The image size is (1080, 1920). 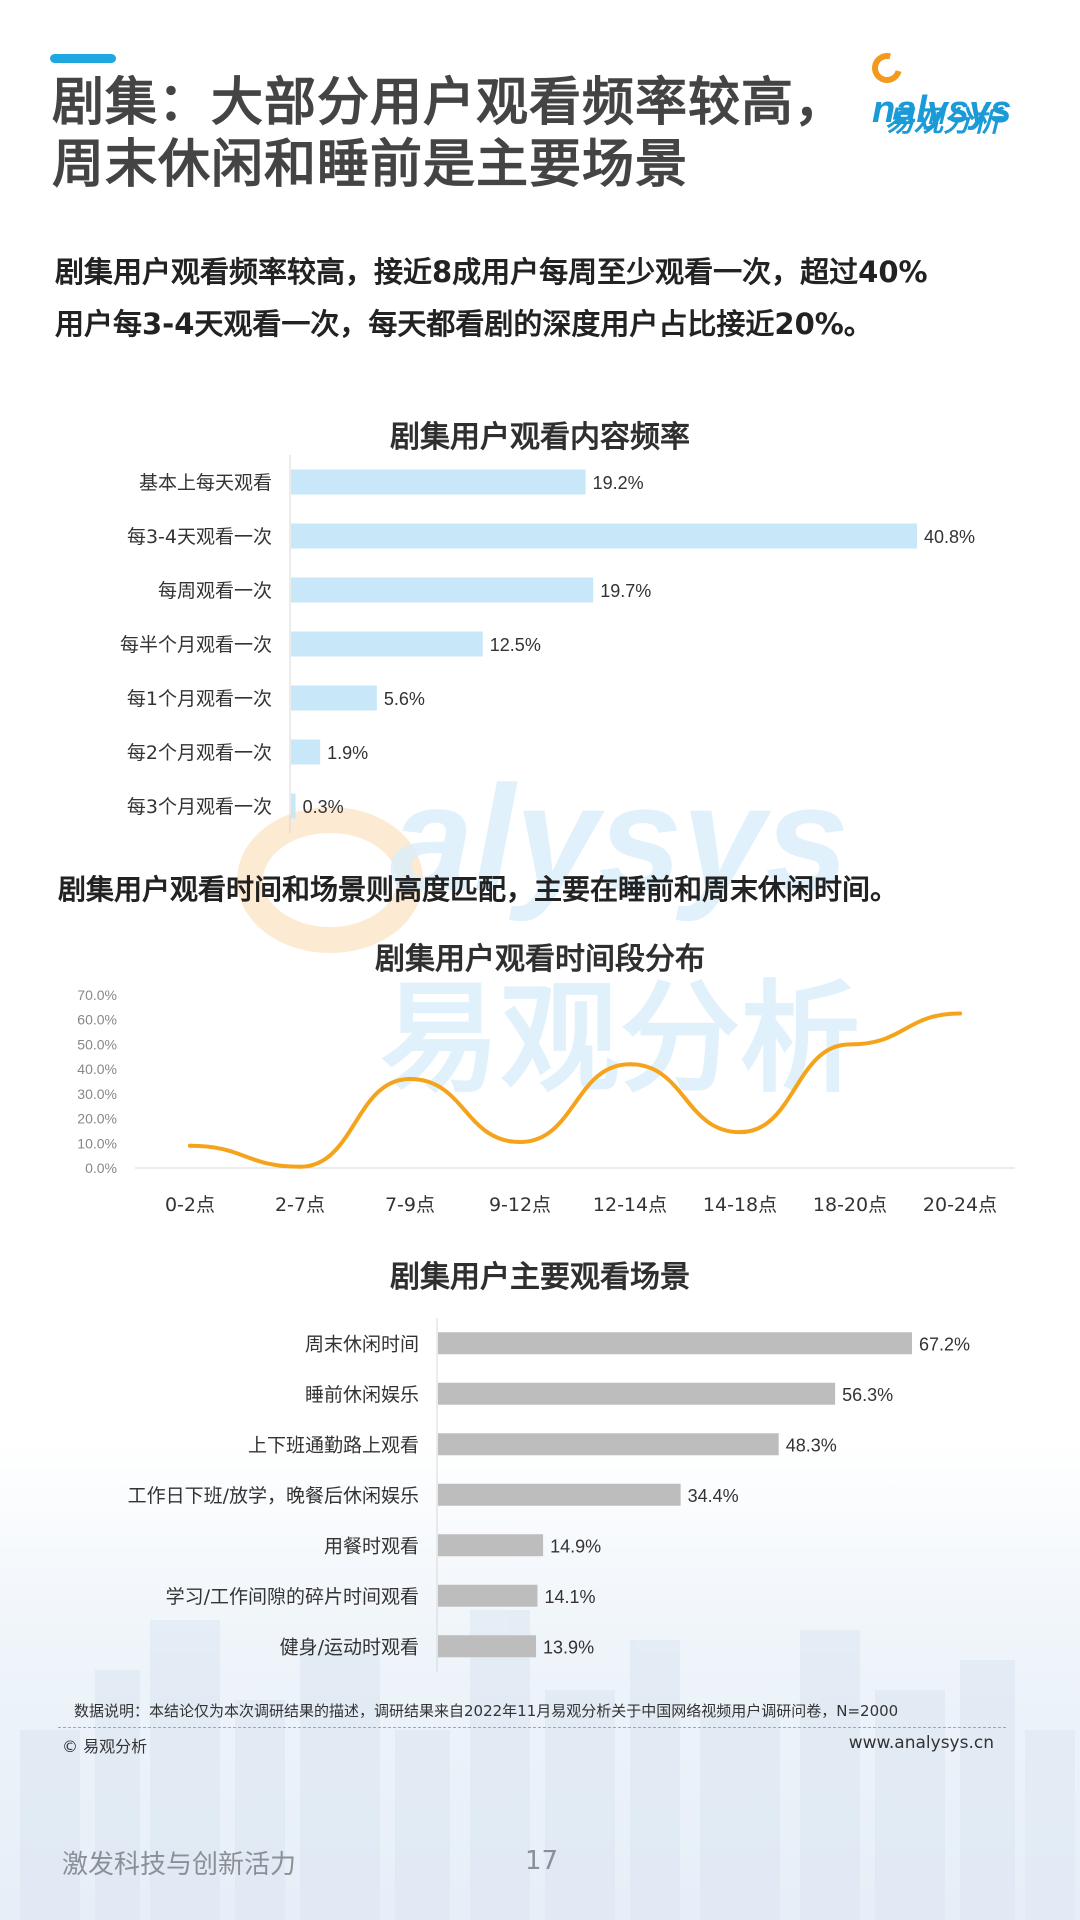 I want to click on frequency-chart-title: 剧集用户观看内容频率, so click(x=540, y=437).